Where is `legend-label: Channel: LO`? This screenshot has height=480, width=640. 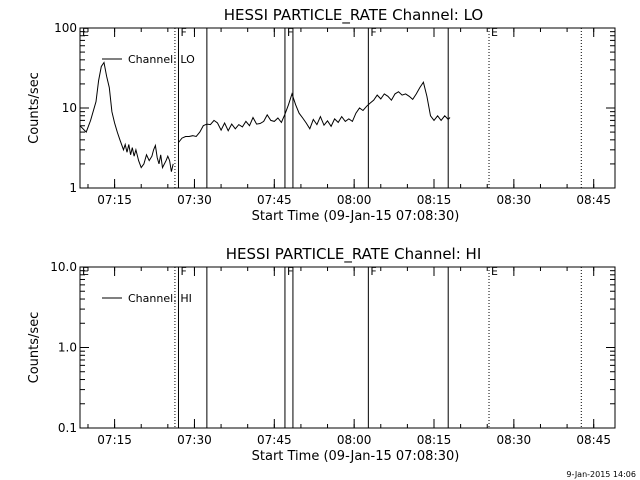 legend-label: Channel: LO is located at coordinates (161, 59).